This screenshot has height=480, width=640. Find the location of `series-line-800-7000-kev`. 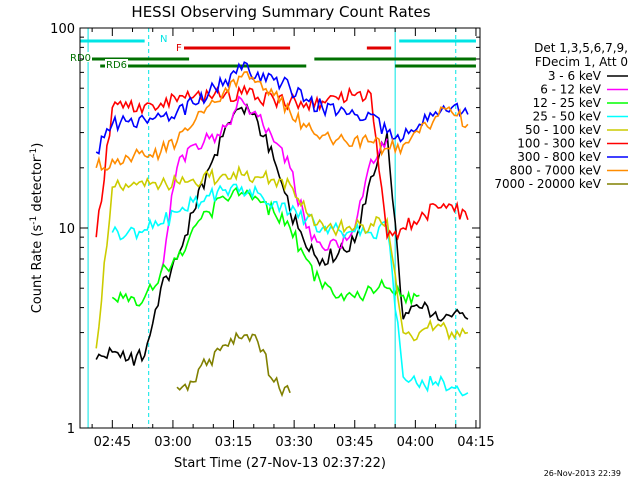

series-line-800-7000-kev is located at coordinates (282, 121).